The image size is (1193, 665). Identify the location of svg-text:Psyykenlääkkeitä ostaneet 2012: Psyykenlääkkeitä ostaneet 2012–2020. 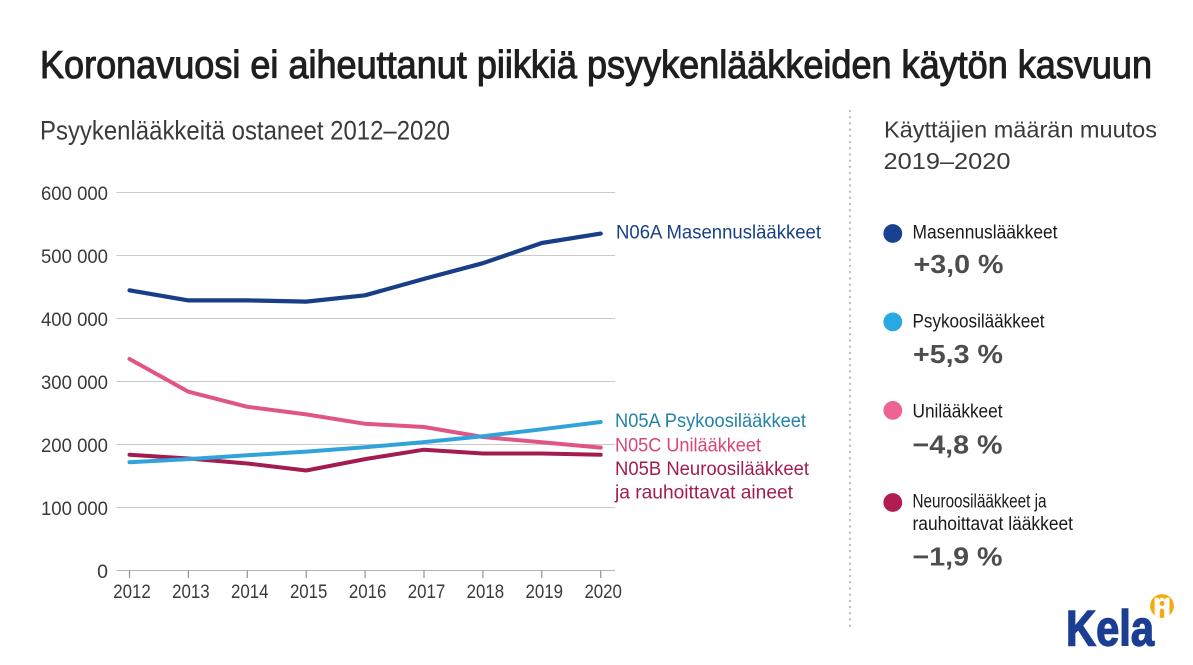
(245, 131).